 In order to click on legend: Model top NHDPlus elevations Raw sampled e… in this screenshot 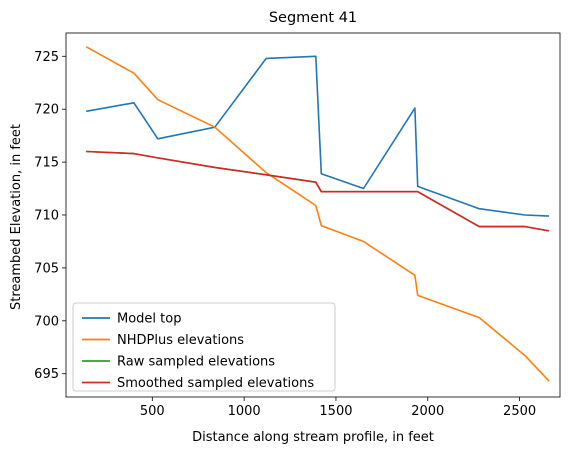, I will do `click(204, 347)`.